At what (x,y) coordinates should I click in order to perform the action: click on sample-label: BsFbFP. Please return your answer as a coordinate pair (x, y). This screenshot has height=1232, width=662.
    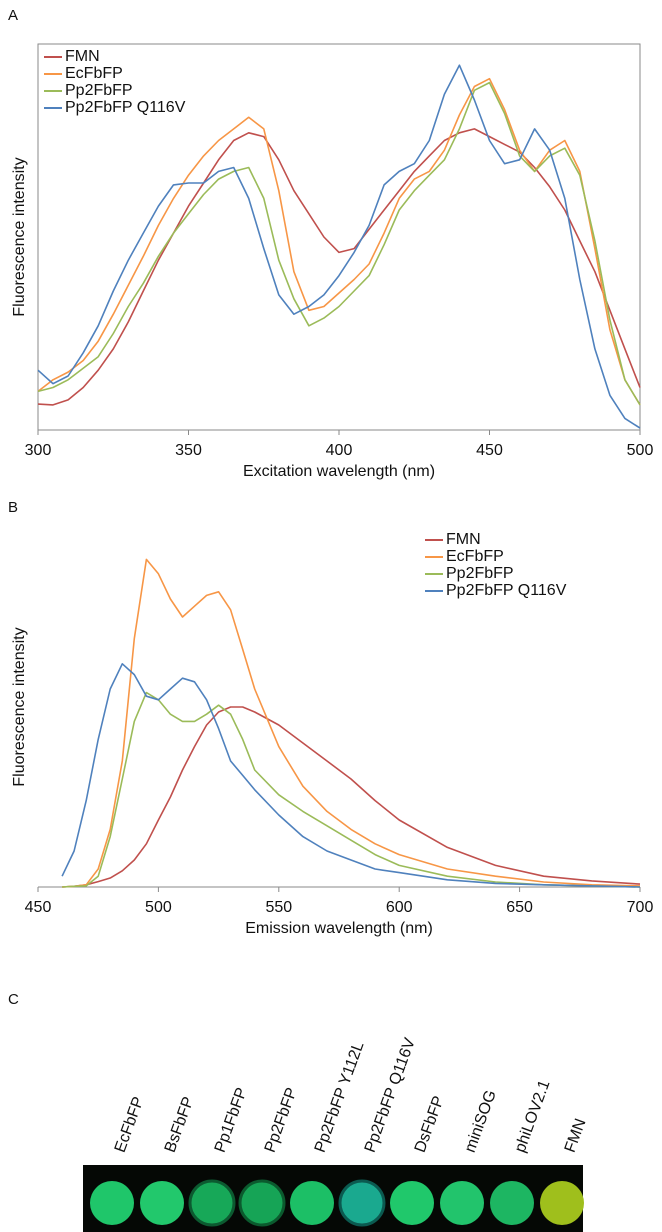
    Looking at the image, I should click on (180, 1125).